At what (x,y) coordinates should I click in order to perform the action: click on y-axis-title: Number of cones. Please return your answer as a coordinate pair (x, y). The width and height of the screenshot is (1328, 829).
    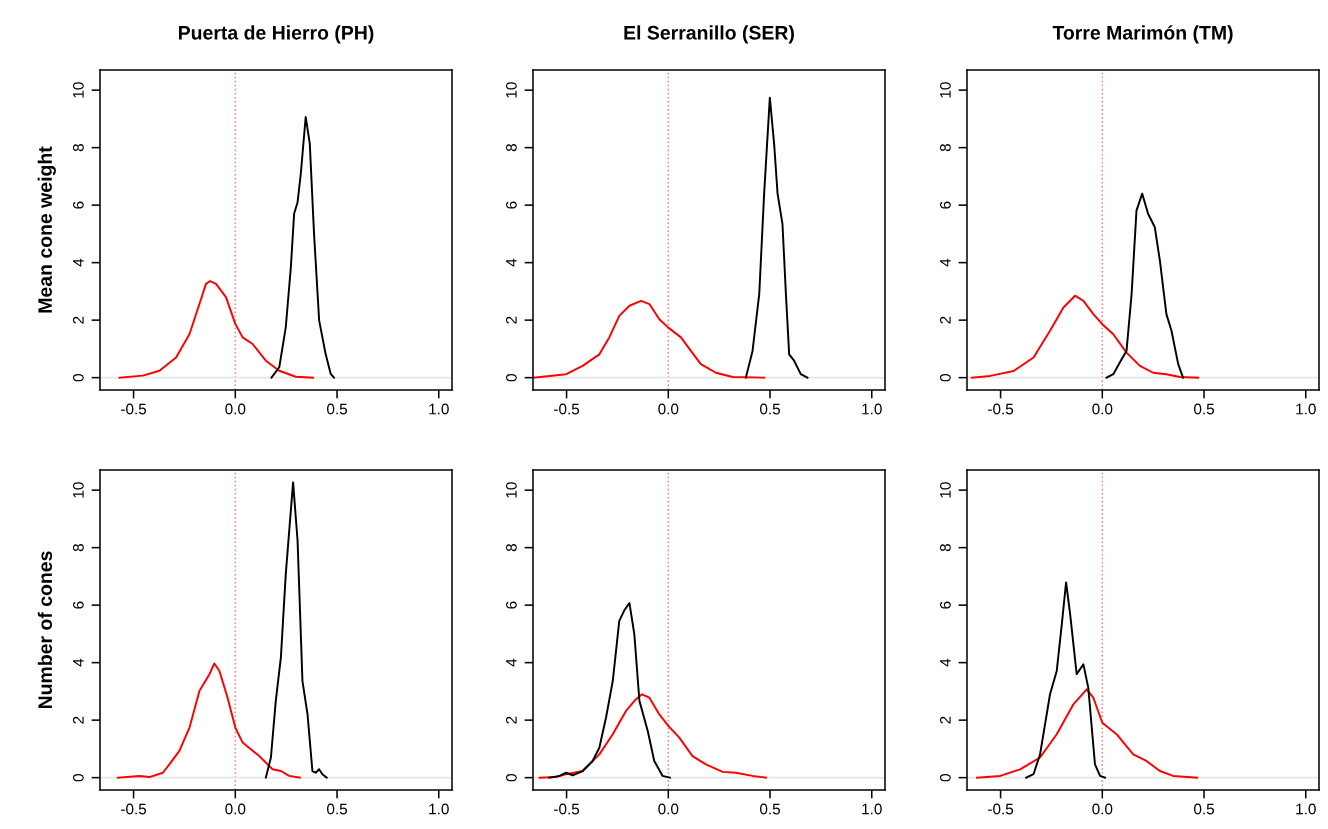
    Looking at the image, I should click on (45, 630).